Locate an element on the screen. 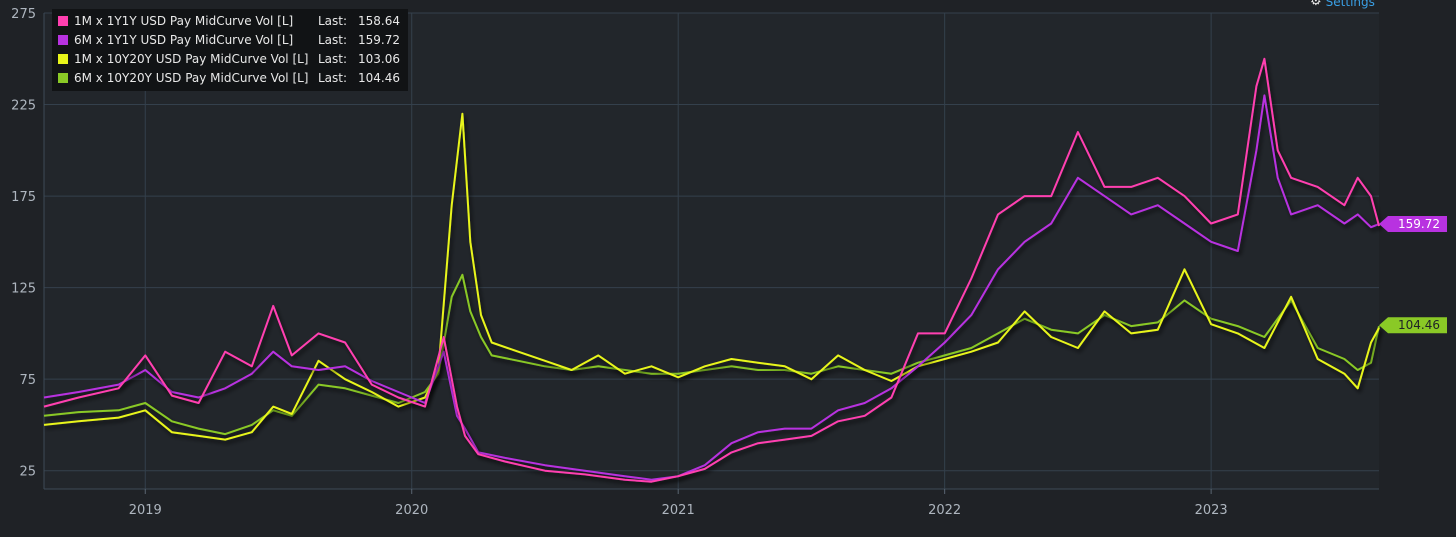  legend-series-name: 6M x 10Y20Y USD Pay MidCurve Vol [L] is located at coordinates (191, 77).